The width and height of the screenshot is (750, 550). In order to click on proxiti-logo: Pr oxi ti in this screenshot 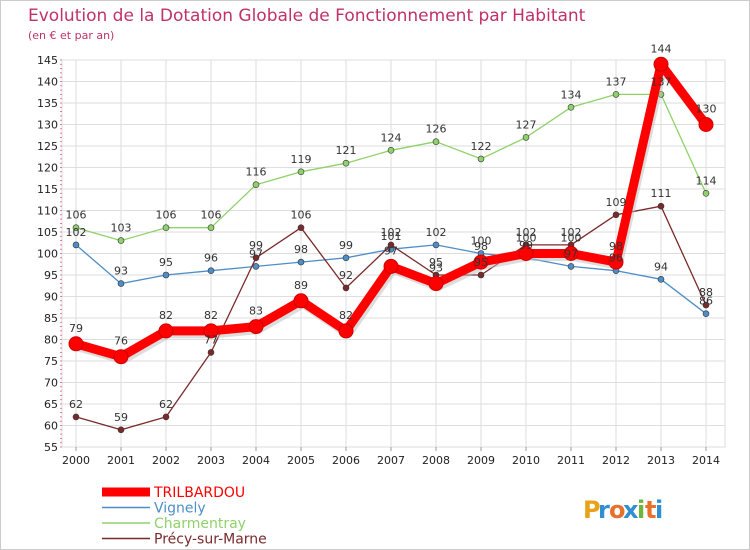, I will do `click(623, 510)`.